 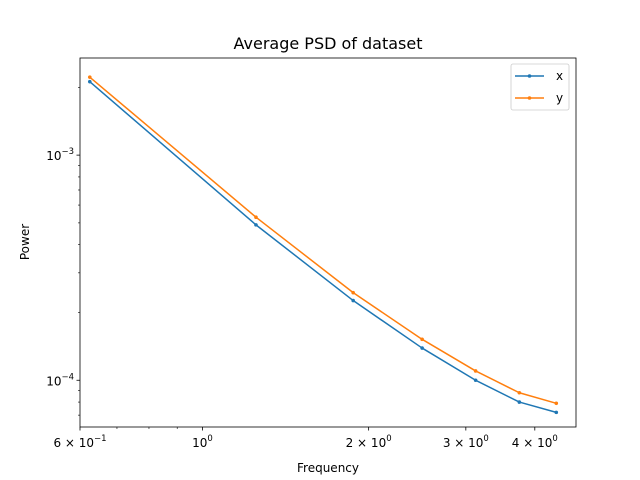 What do you see at coordinates (535, 442) in the screenshot?
I see `x-tick-label: 4 × 100` at bounding box center [535, 442].